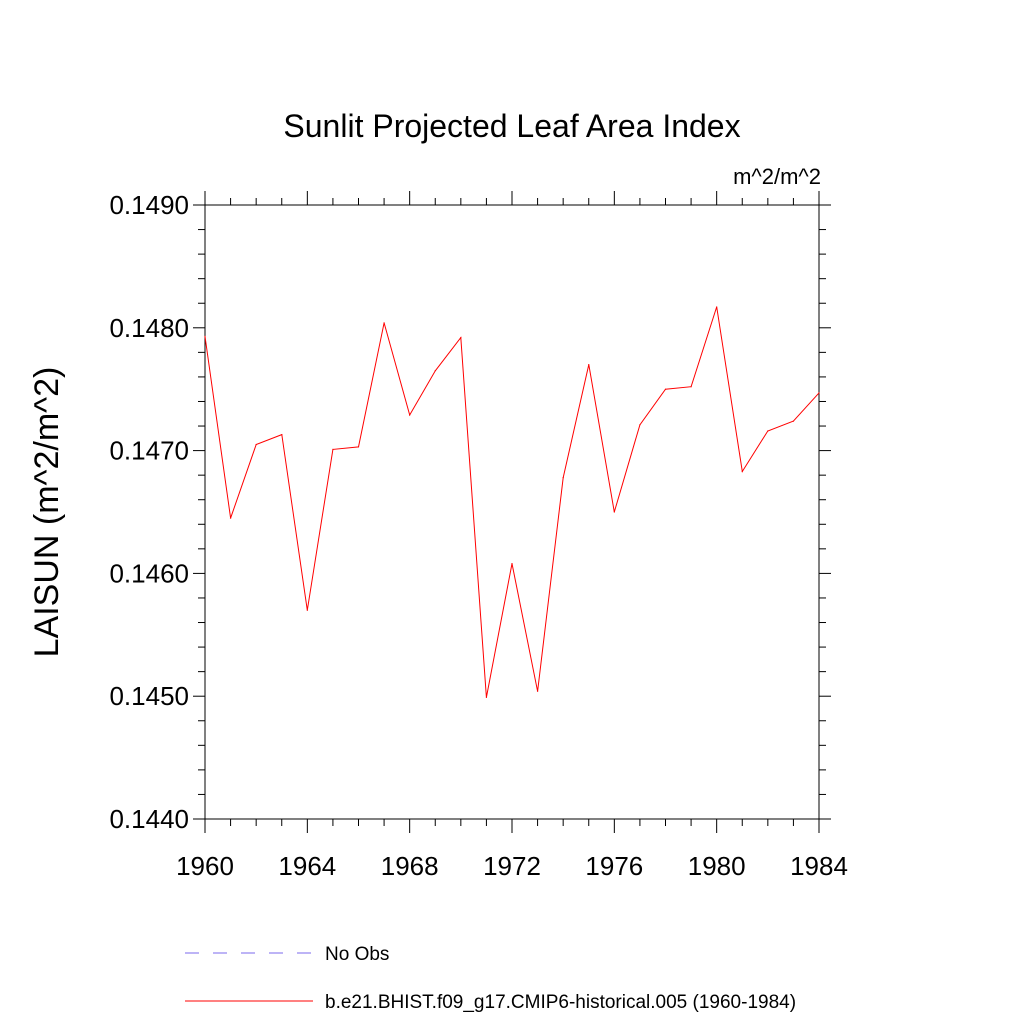 This screenshot has height=1024, width=1024. Describe the element at coordinates (512, 866) in the screenshot. I see `x-tick-label: 1972` at that location.